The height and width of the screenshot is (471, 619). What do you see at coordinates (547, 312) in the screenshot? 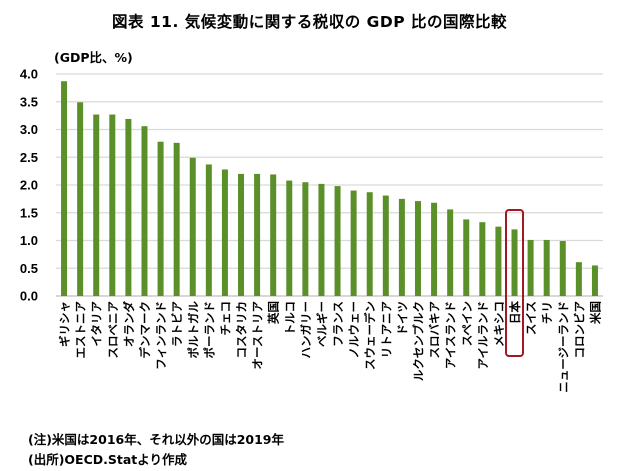
I see `x-tick-label: チリ` at bounding box center [547, 312].